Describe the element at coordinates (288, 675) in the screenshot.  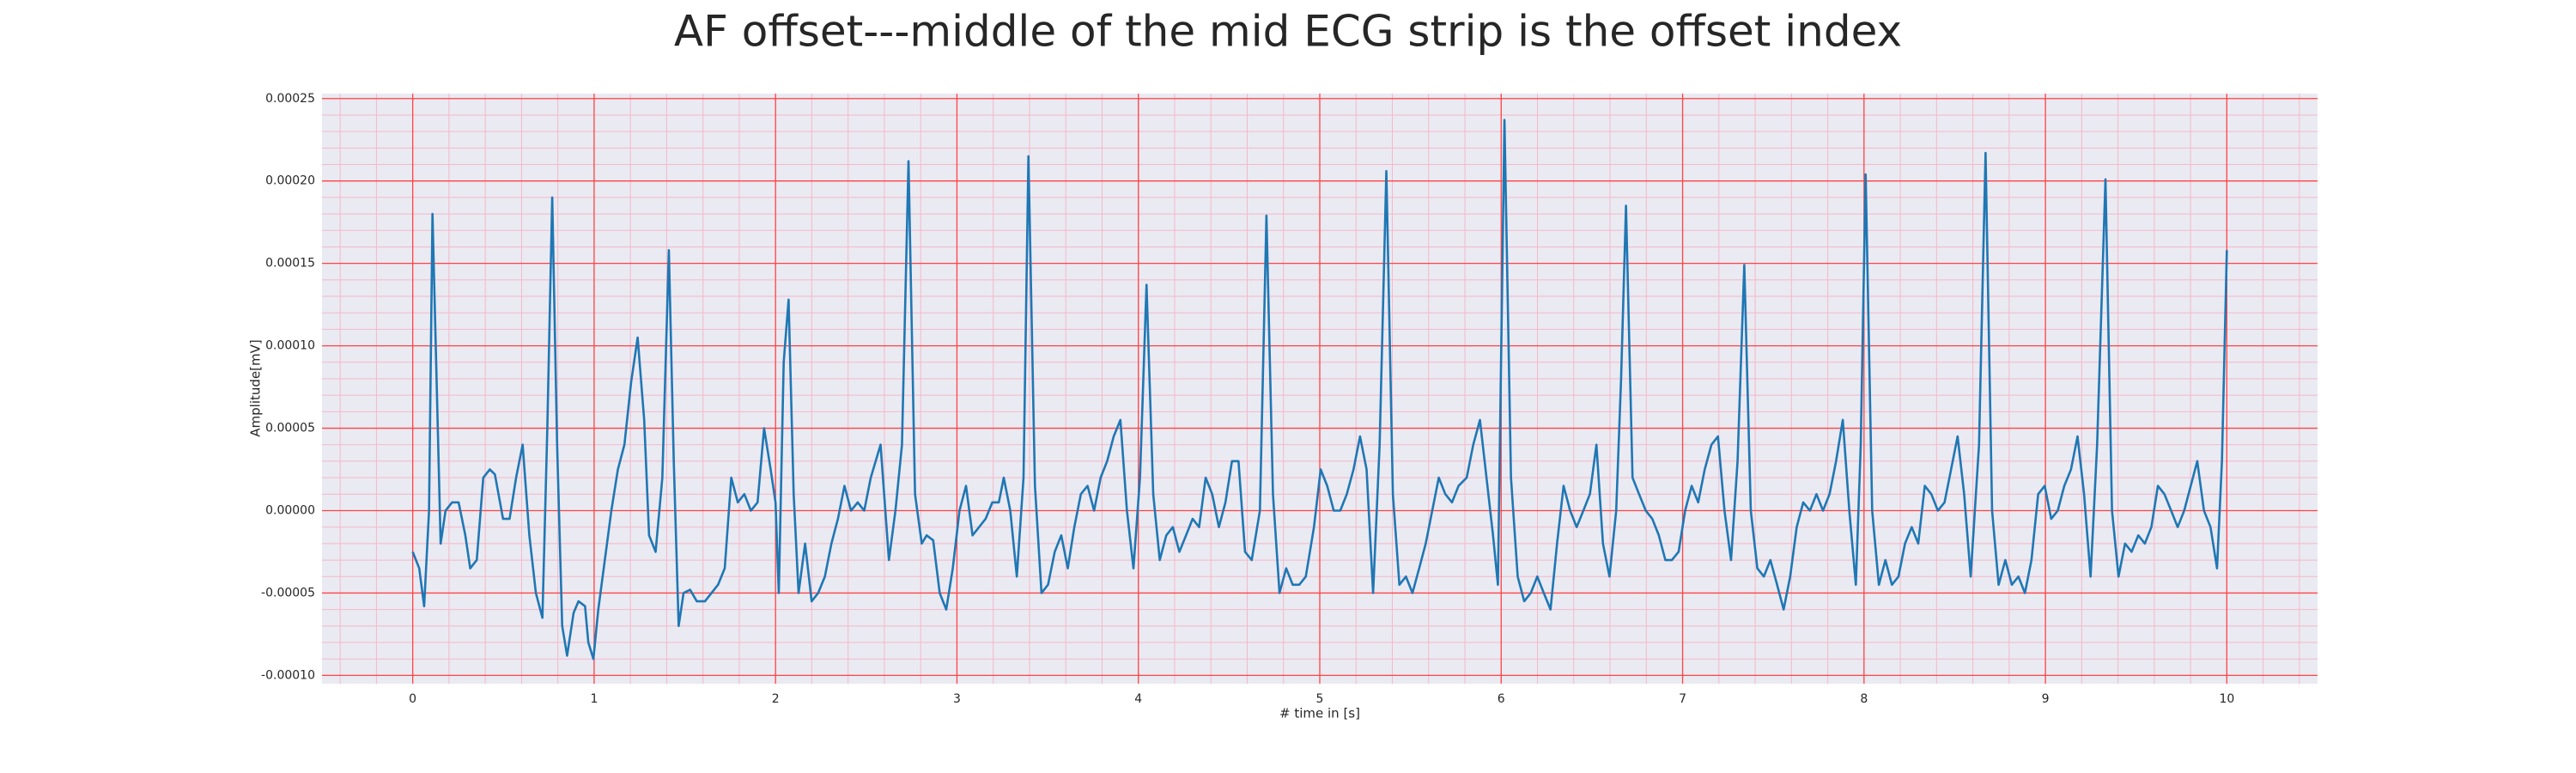
I see `y-tick-label: -0.00010` at that location.